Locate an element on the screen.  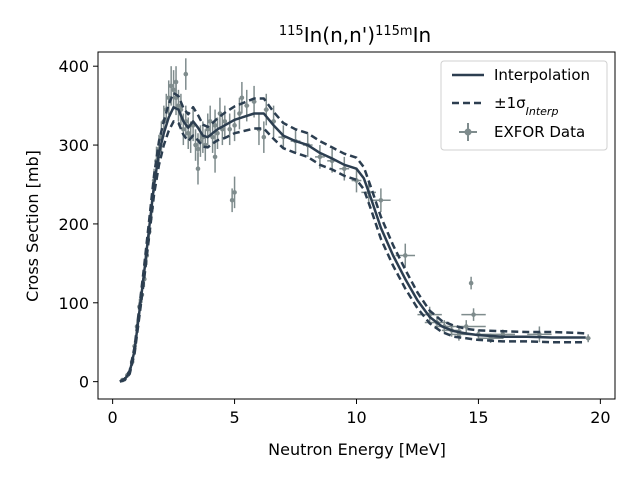
x-axis: 0 5 10 15 20 is located at coordinates (359, 413).